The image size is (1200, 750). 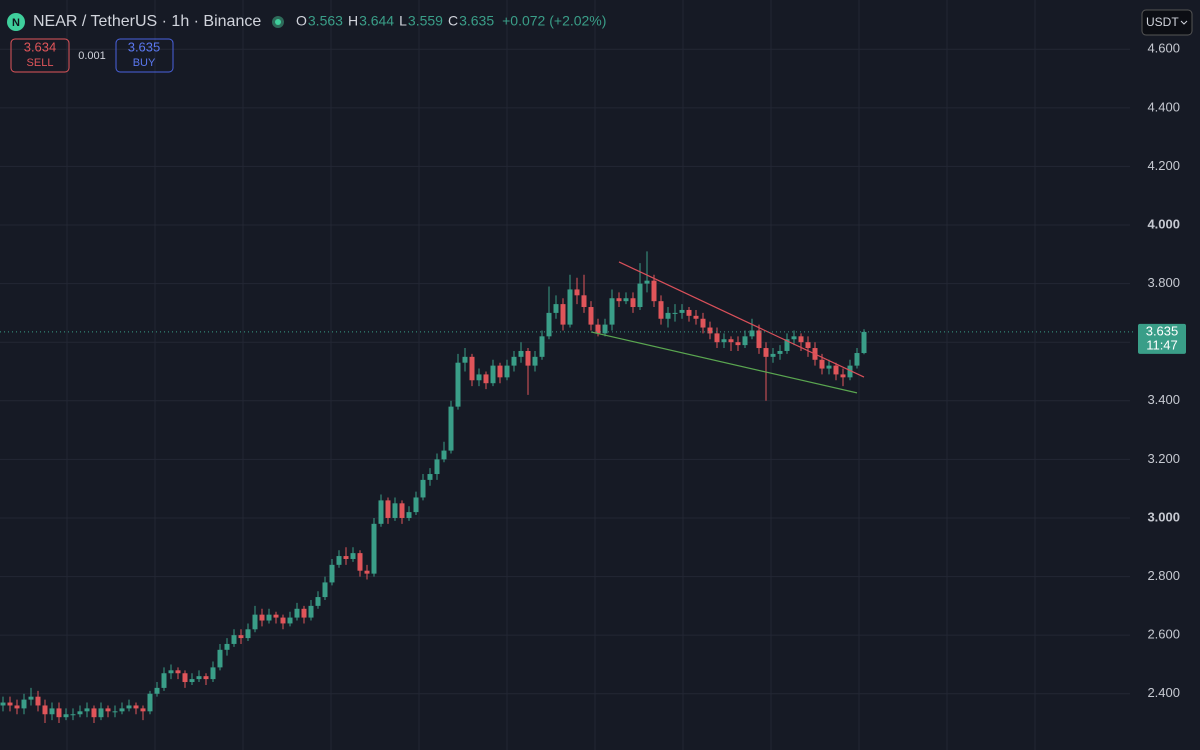 I want to click on currency: USDT, so click(x=1162, y=22).